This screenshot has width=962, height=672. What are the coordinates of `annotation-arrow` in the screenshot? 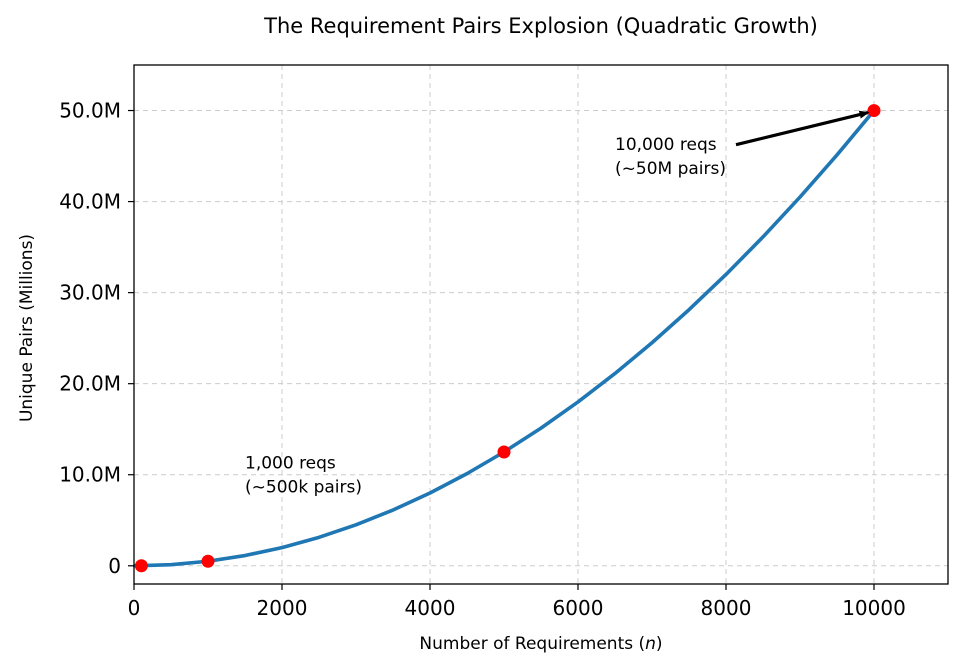 It's located at (802, 128).